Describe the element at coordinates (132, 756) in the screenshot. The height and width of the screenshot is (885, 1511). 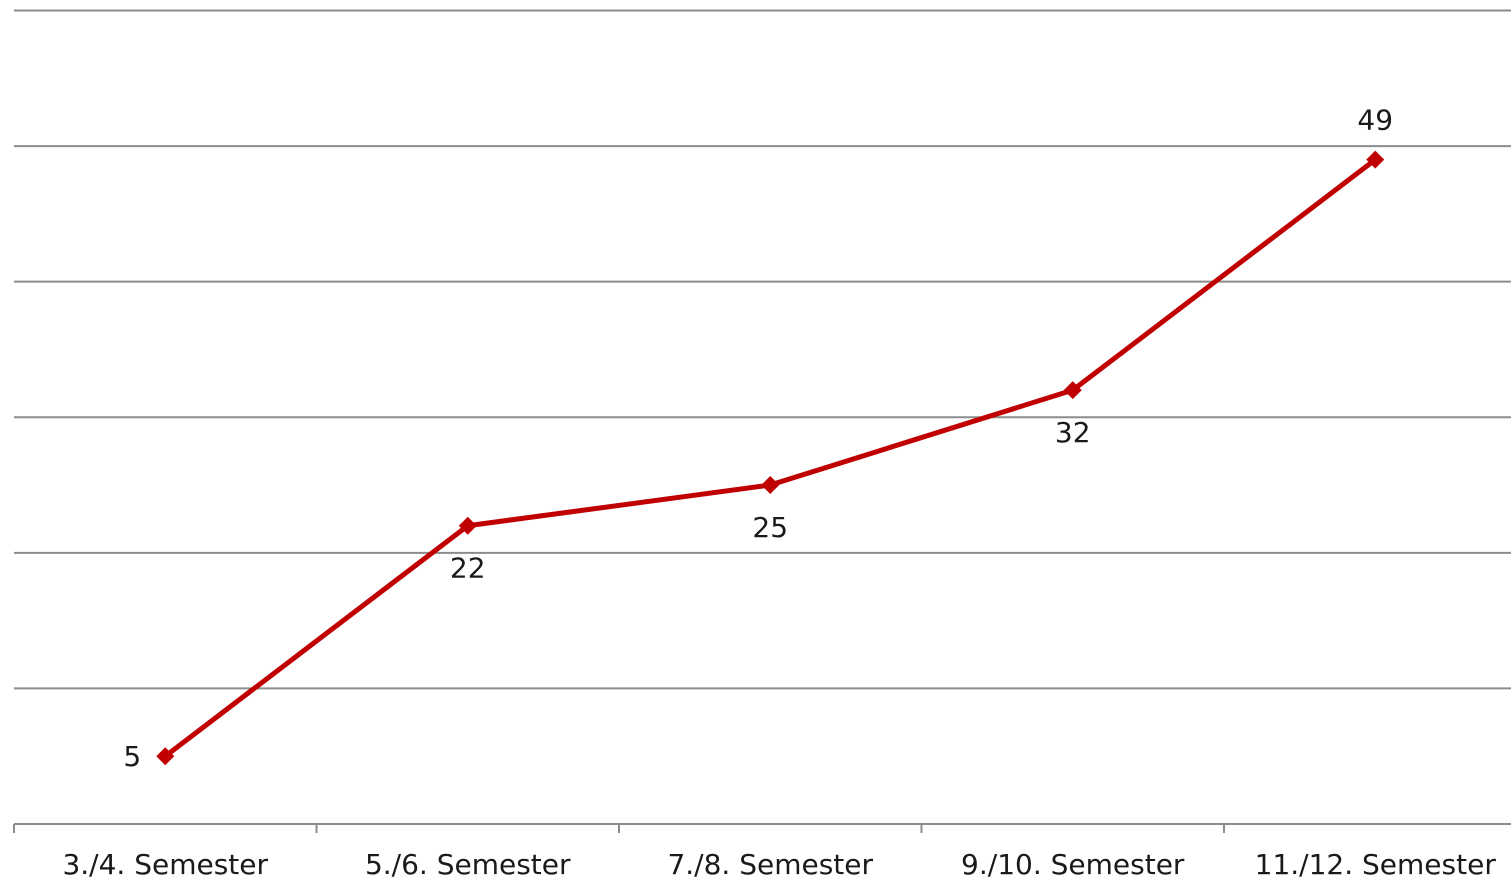
I see `data-label: 5` at that location.